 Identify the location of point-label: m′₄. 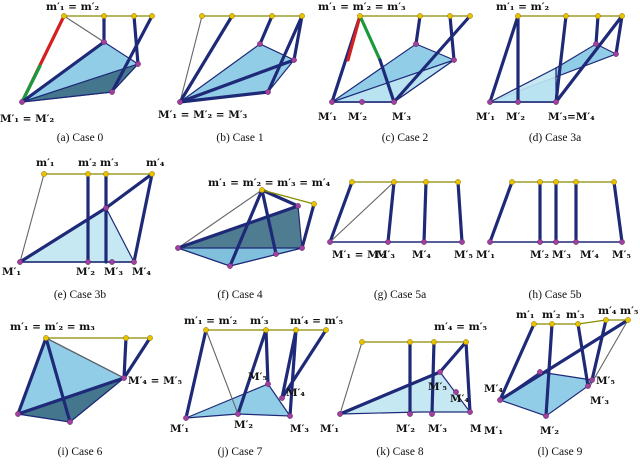
(155, 163).